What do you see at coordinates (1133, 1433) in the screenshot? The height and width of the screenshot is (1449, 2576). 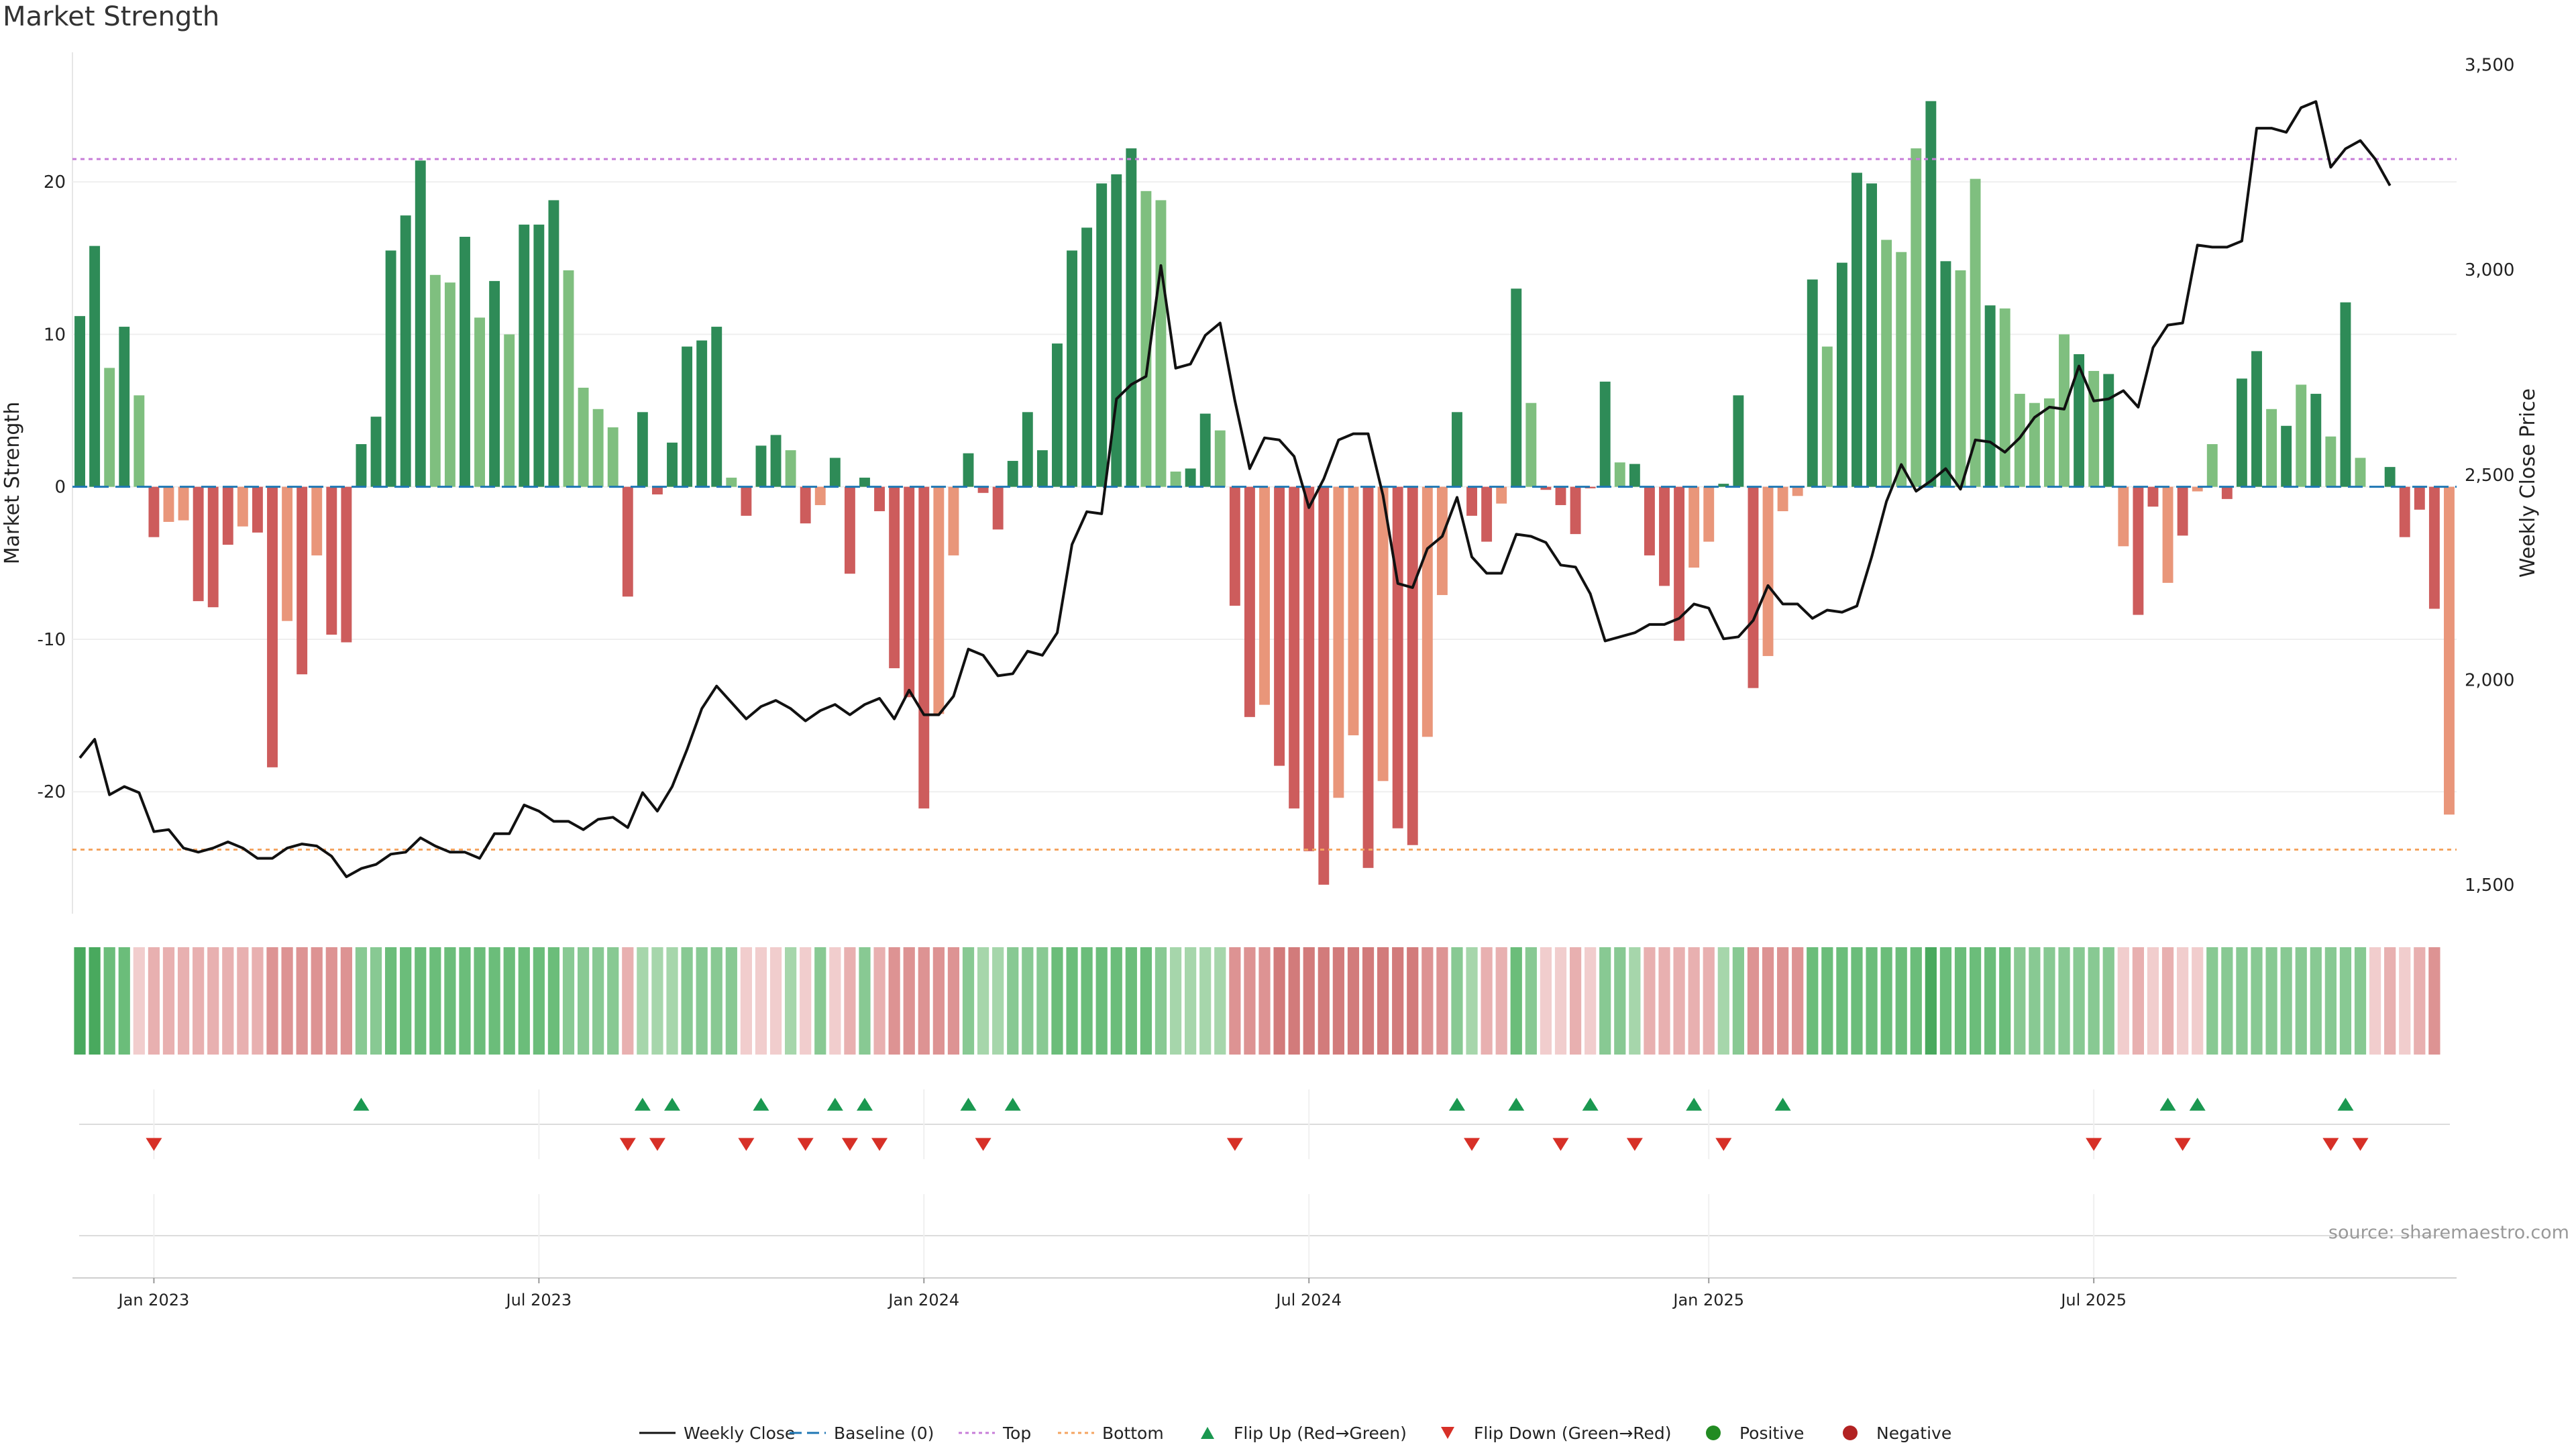 I see `legend-label: Bottom` at bounding box center [1133, 1433].